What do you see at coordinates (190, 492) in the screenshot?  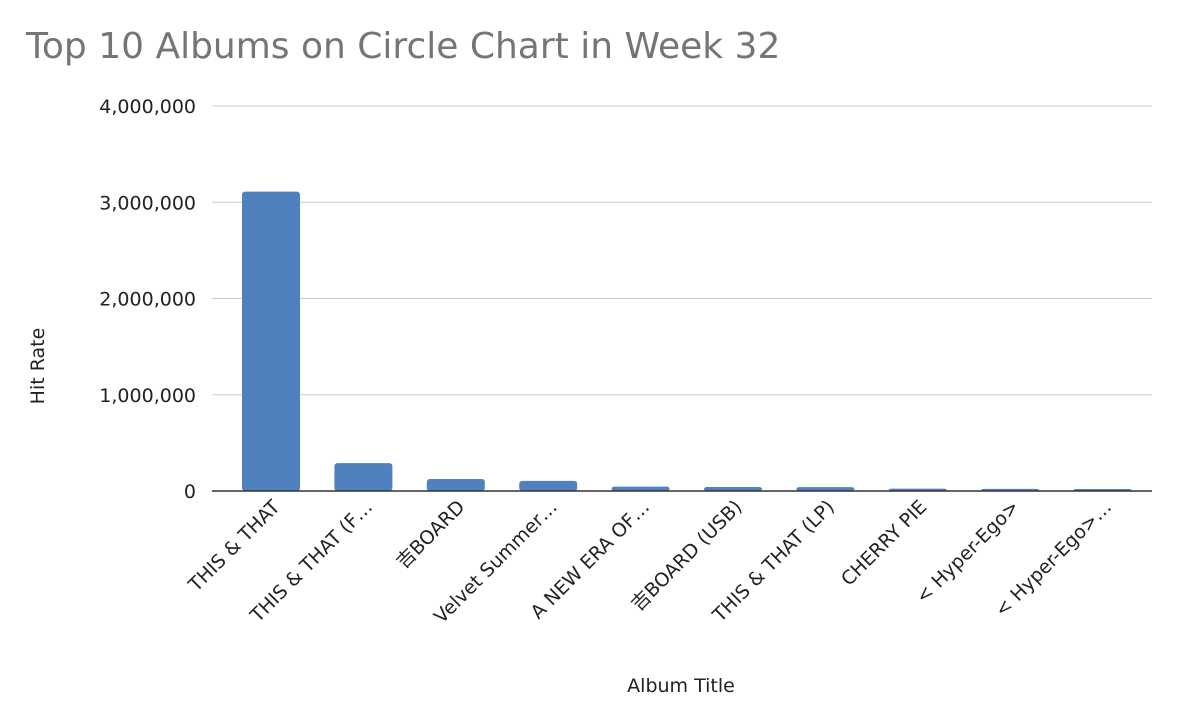 I see `y-tick-label: 0` at bounding box center [190, 492].